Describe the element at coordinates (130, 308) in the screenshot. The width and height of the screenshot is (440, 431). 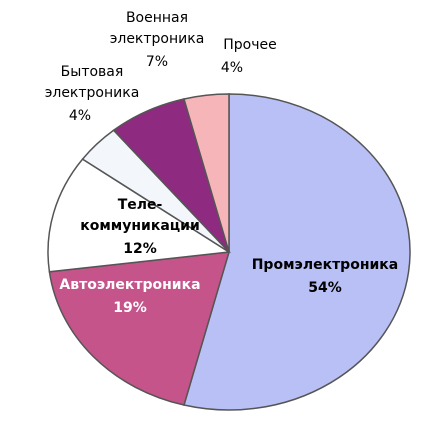
I see `value-label: 19%` at that location.